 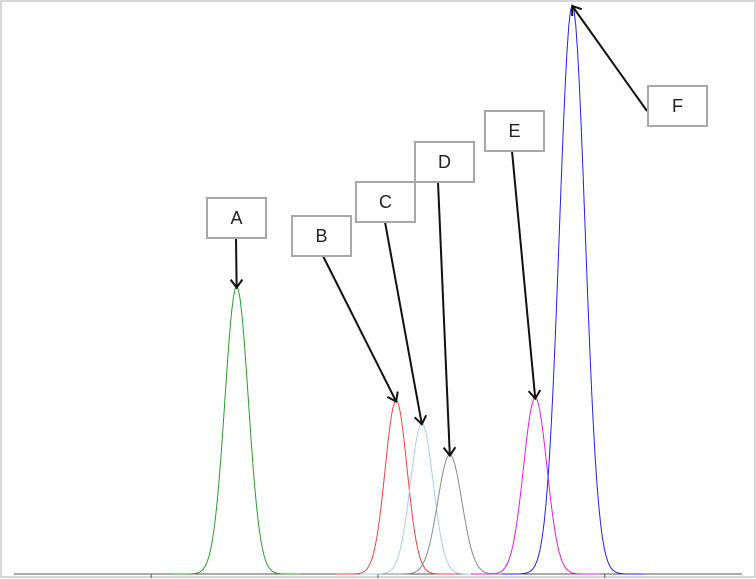 I want to click on label-box-a, so click(x=236, y=218).